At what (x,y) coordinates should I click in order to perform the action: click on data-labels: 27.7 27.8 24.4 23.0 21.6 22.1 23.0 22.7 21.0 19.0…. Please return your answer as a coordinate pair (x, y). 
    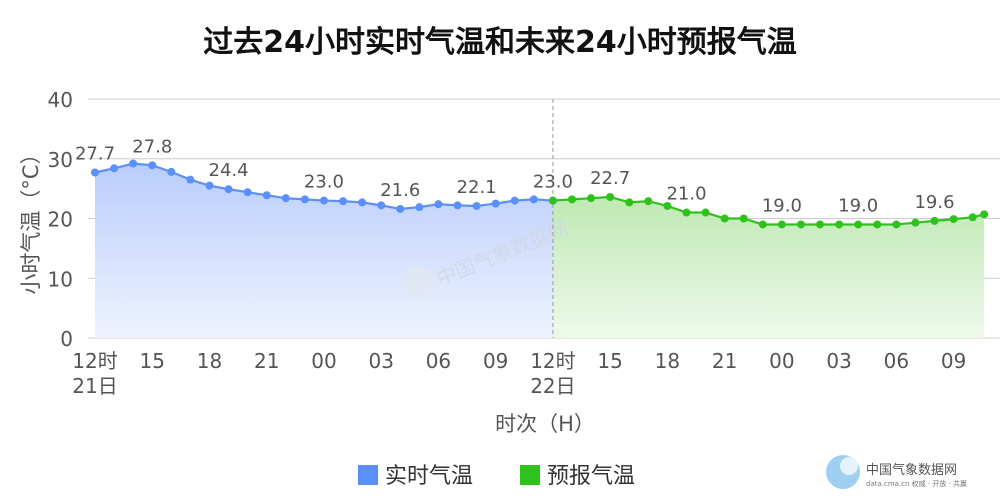
    Looking at the image, I should click on (515, 176).